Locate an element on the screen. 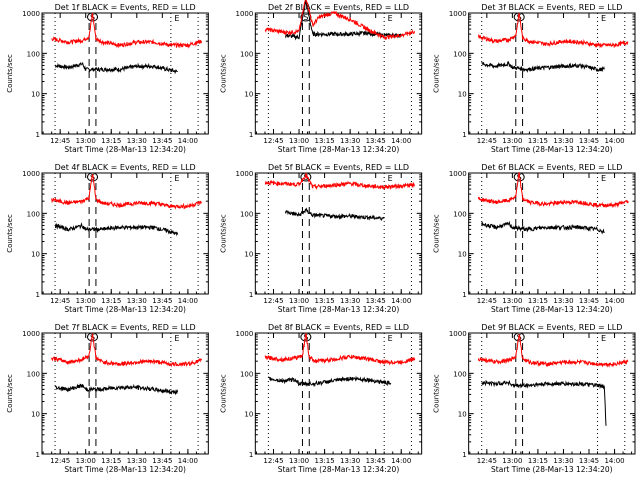 This screenshot has width=640, height=480. panel-title: Det 8f BLACK = Events, RED = LLD is located at coordinates (338, 327).